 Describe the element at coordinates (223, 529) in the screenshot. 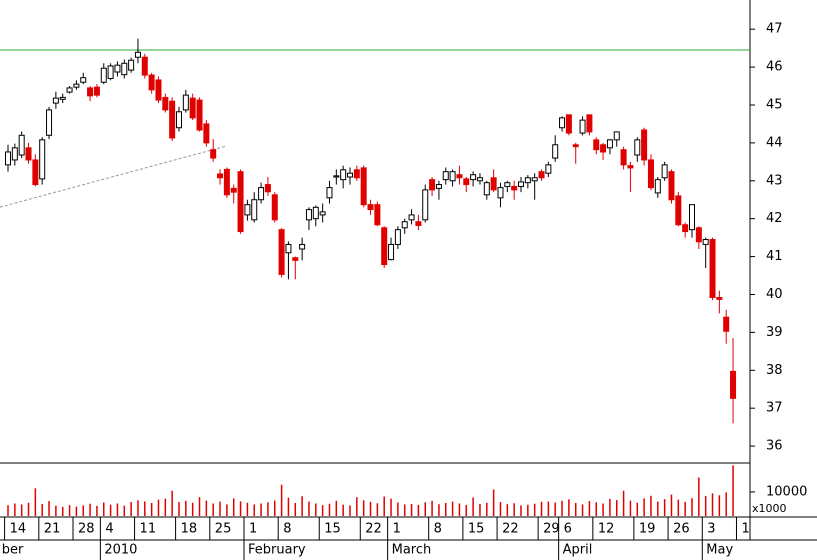

I see `x-tick-label: 25` at that location.